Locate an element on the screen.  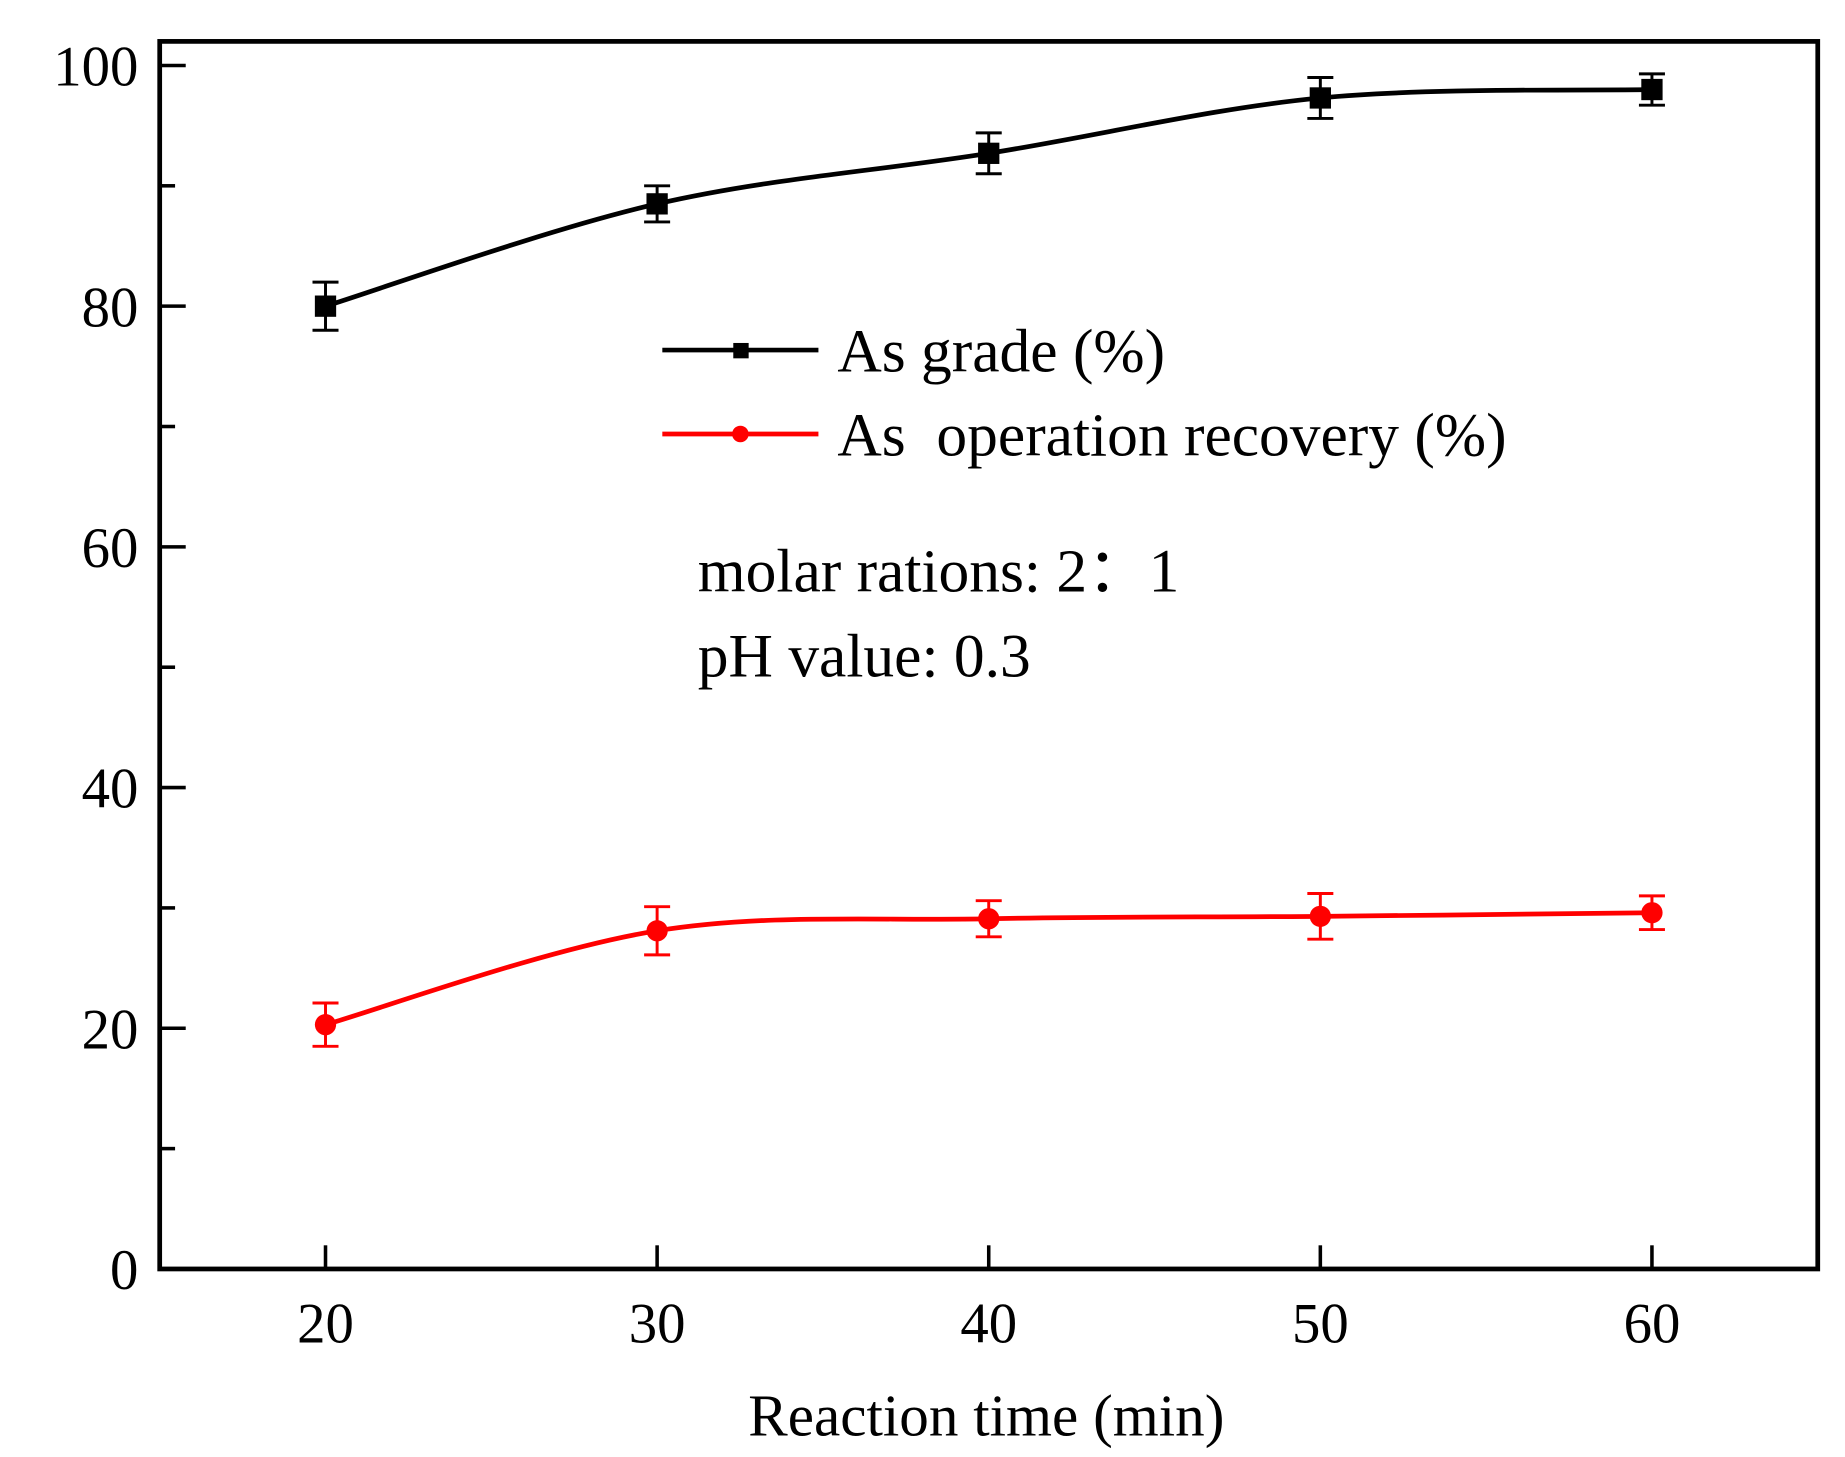
y-tick-label: 20 is located at coordinates (110, 1029).